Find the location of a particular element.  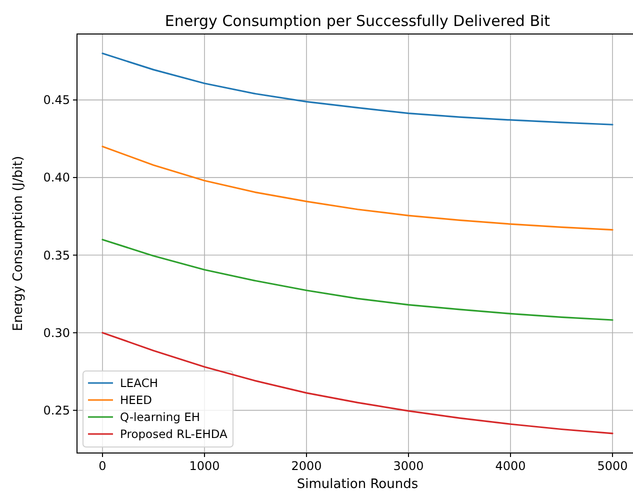

y-axis-title: Energy Consumption (J/bit) is located at coordinates (18, 244).